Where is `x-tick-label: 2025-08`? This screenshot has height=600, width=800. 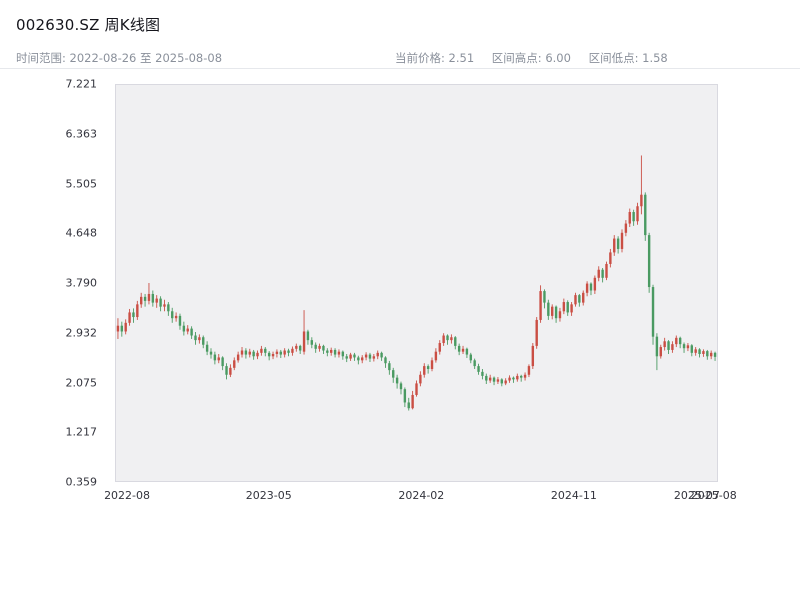
x-tick-label: 2025-08 is located at coordinates (713, 495).